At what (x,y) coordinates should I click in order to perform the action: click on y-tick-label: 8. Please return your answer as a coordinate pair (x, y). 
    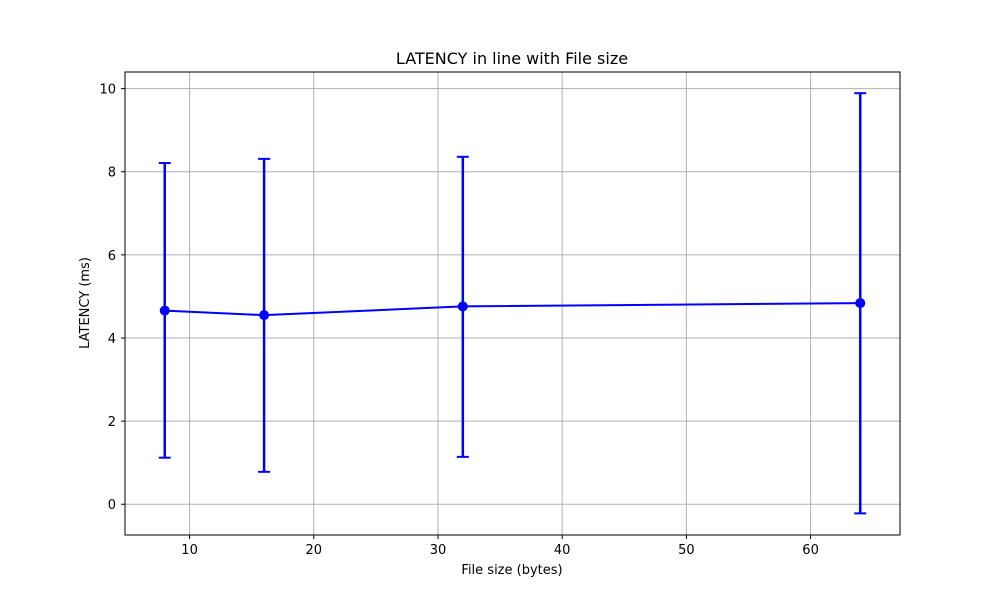
    Looking at the image, I should click on (112, 173).